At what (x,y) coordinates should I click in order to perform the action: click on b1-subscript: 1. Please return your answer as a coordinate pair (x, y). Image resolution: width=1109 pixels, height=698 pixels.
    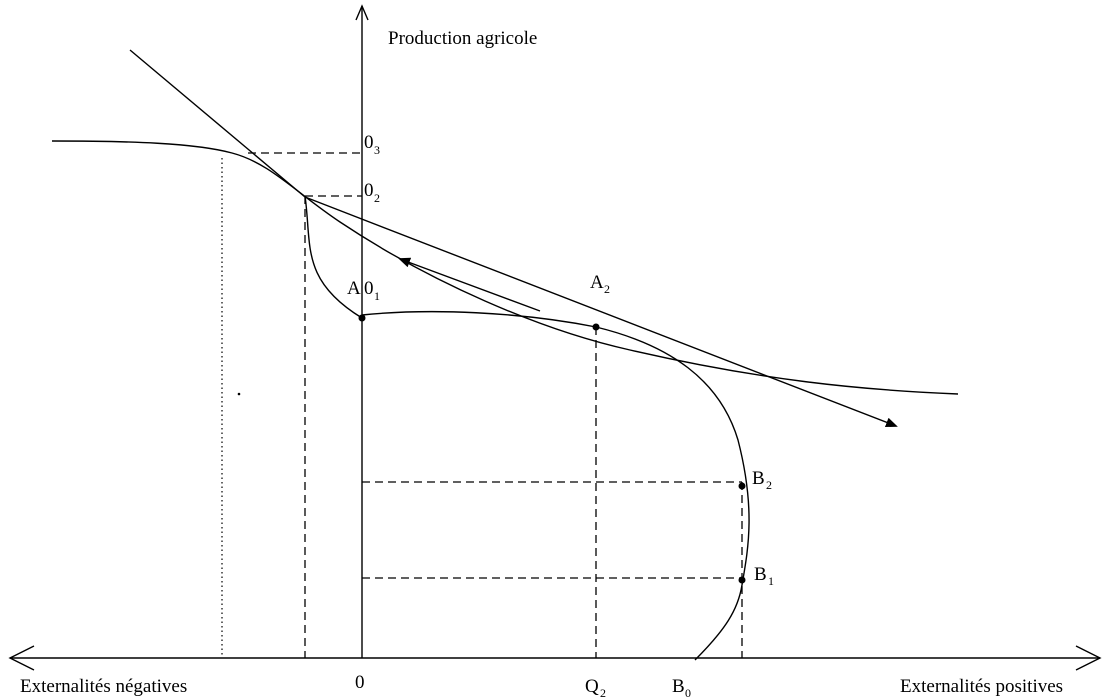
    Looking at the image, I should click on (771, 581).